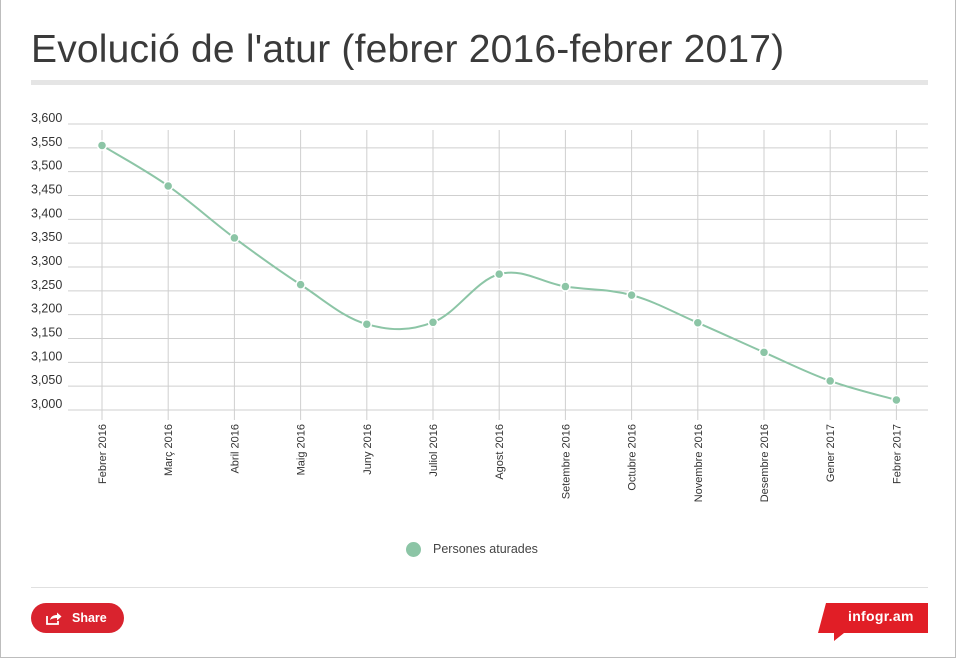 The height and width of the screenshot is (659, 956). I want to click on y-tick-label: 3,000, so click(46, 404).